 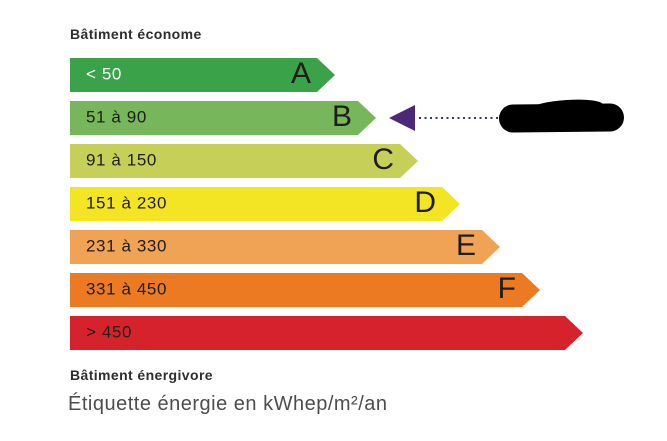 What do you see at coordinates (116, 117) in the screenshot?
I see `energy-range-label: 51 à 90` at bounding box center [116, 117].